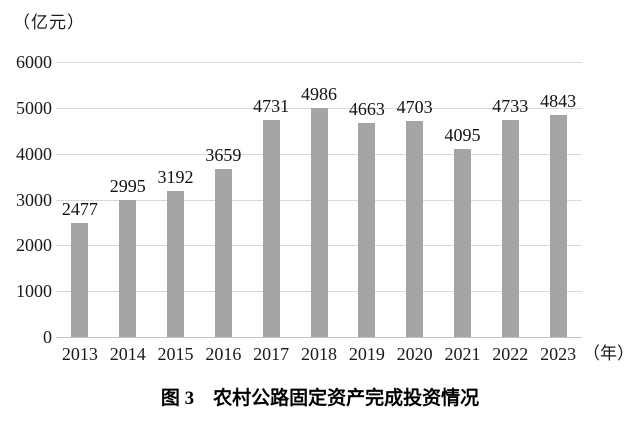 This screenshot has width=640, height=425. Describe the element at coordinates (49, 22) in the screenshot. I see `y-axis-unit-label: （亿元）` at that location.